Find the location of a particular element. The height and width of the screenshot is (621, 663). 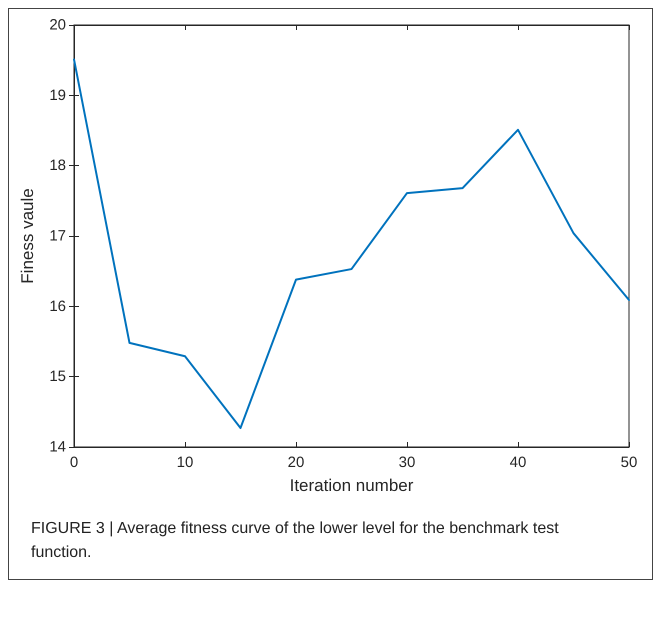

y-tick-label: 15 is located at coordinates (57, 377).